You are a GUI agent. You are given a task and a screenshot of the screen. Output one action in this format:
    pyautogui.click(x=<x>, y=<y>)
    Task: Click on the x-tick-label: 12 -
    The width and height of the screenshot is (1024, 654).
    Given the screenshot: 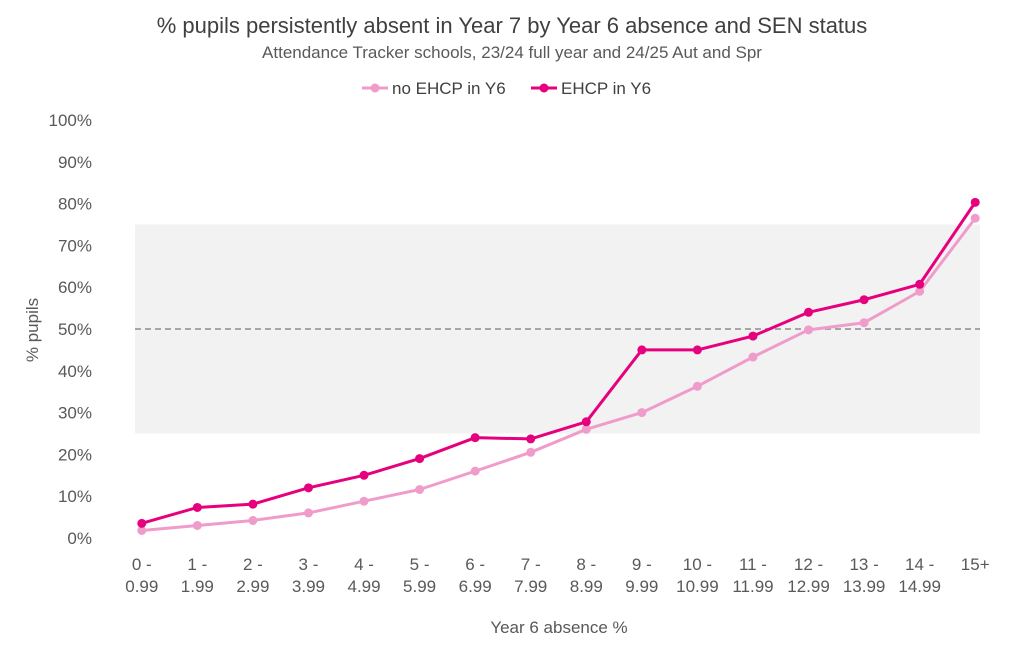 What is the action you would take?
    pyautogui.click(x=808, y=564)
    